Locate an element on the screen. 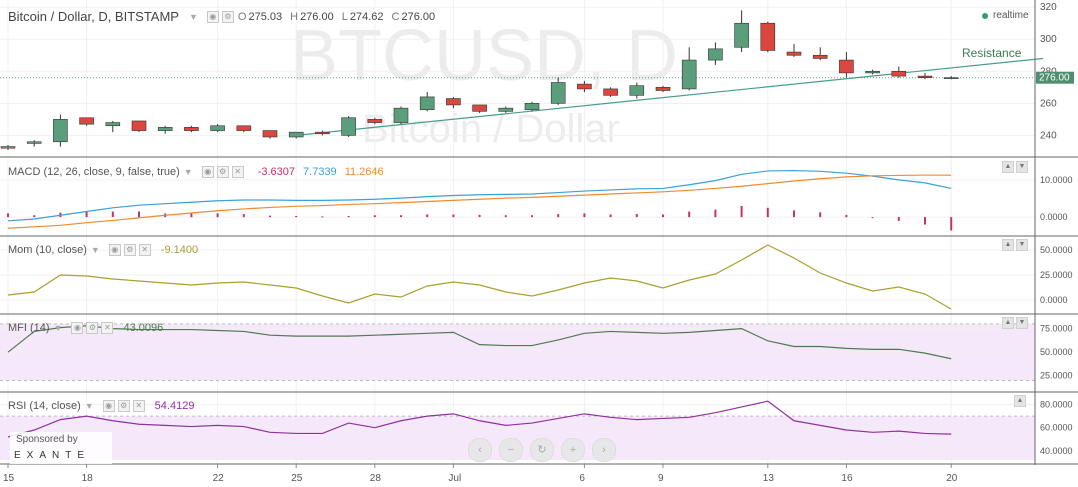  pane-order-controls: ▲ ▼ is located at coordinates (1014, 167).